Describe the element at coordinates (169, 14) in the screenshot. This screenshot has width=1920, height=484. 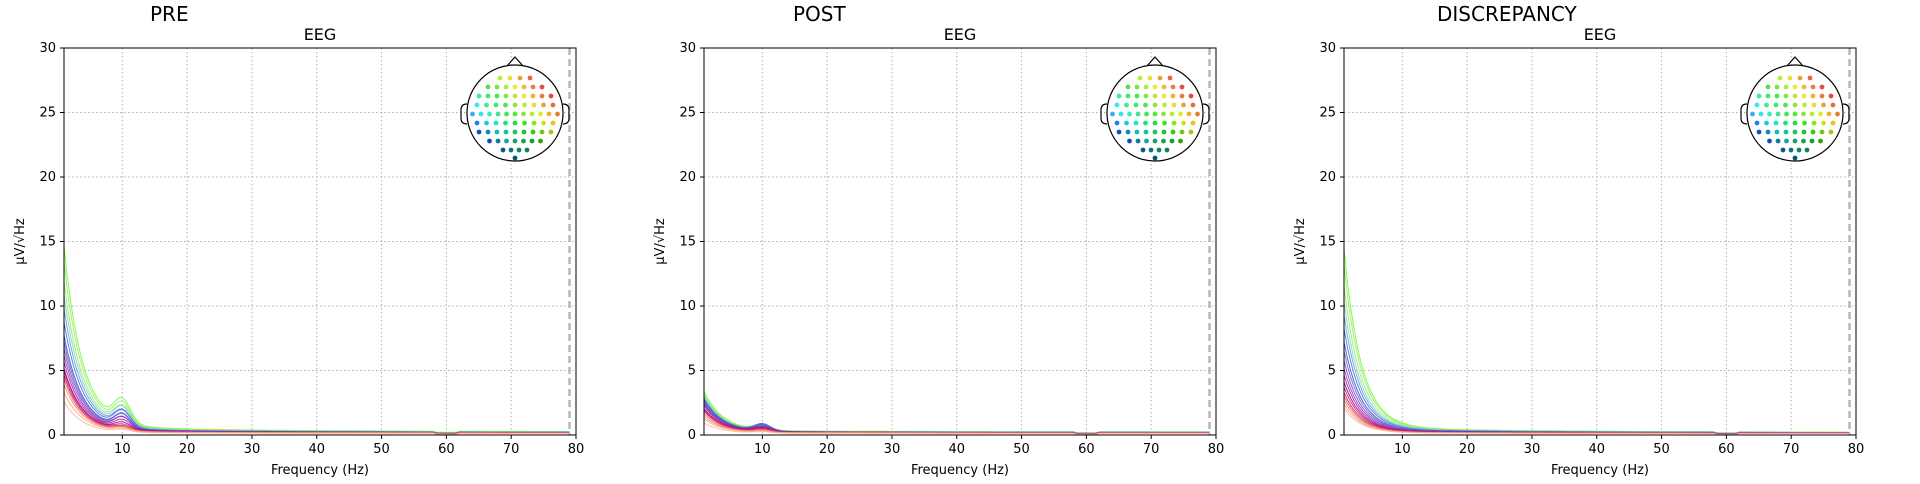
I see `panel-title: PRE` at that location.